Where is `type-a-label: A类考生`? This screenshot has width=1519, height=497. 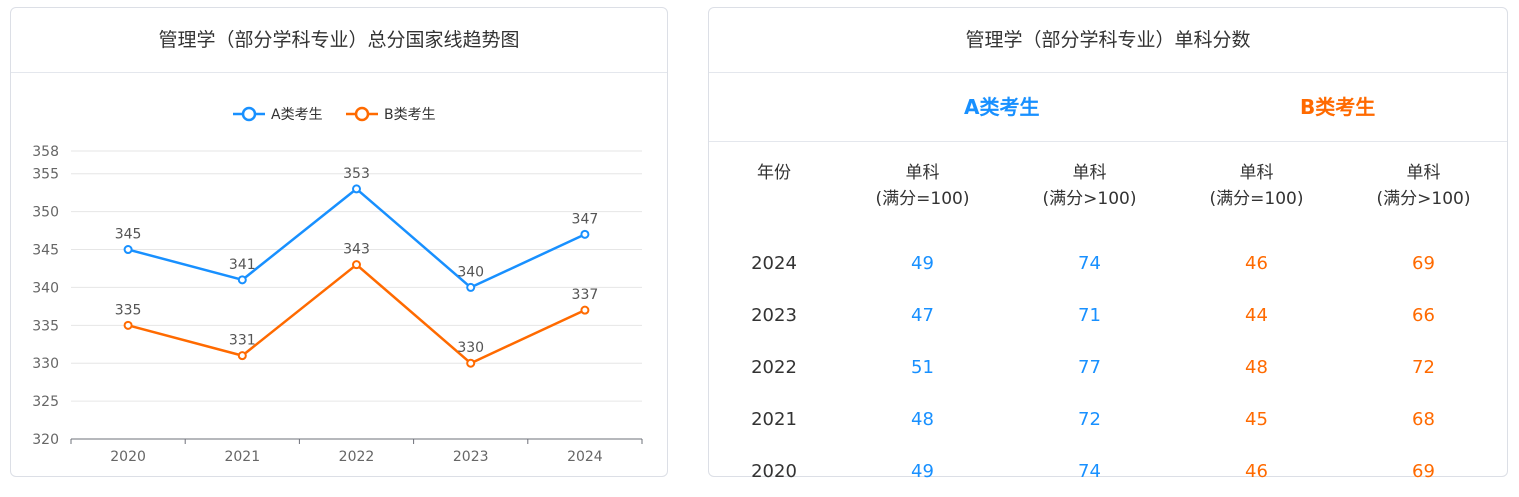 type-a-label: A类考生 is located at coordinates (1002, 107).